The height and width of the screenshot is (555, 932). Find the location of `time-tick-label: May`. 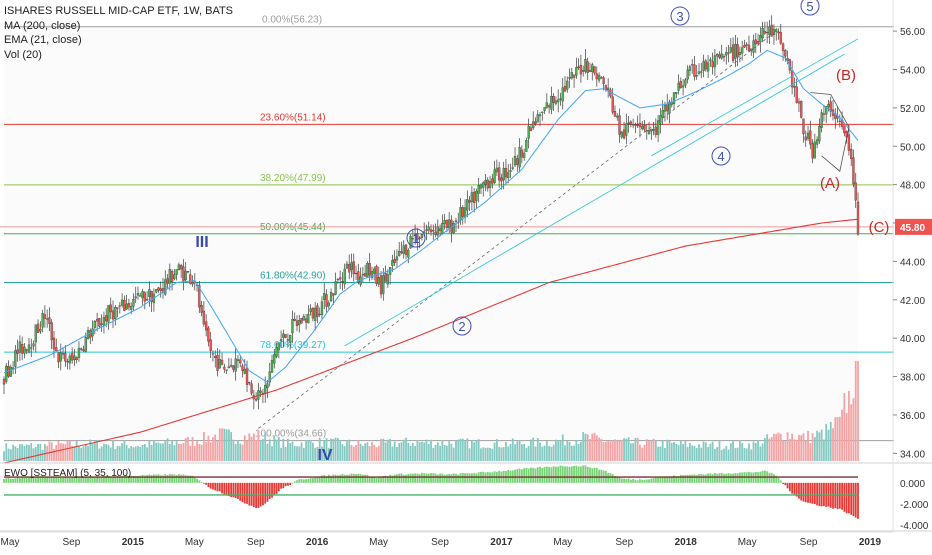

time-tick-label: May is located at coordinates (194, 542).